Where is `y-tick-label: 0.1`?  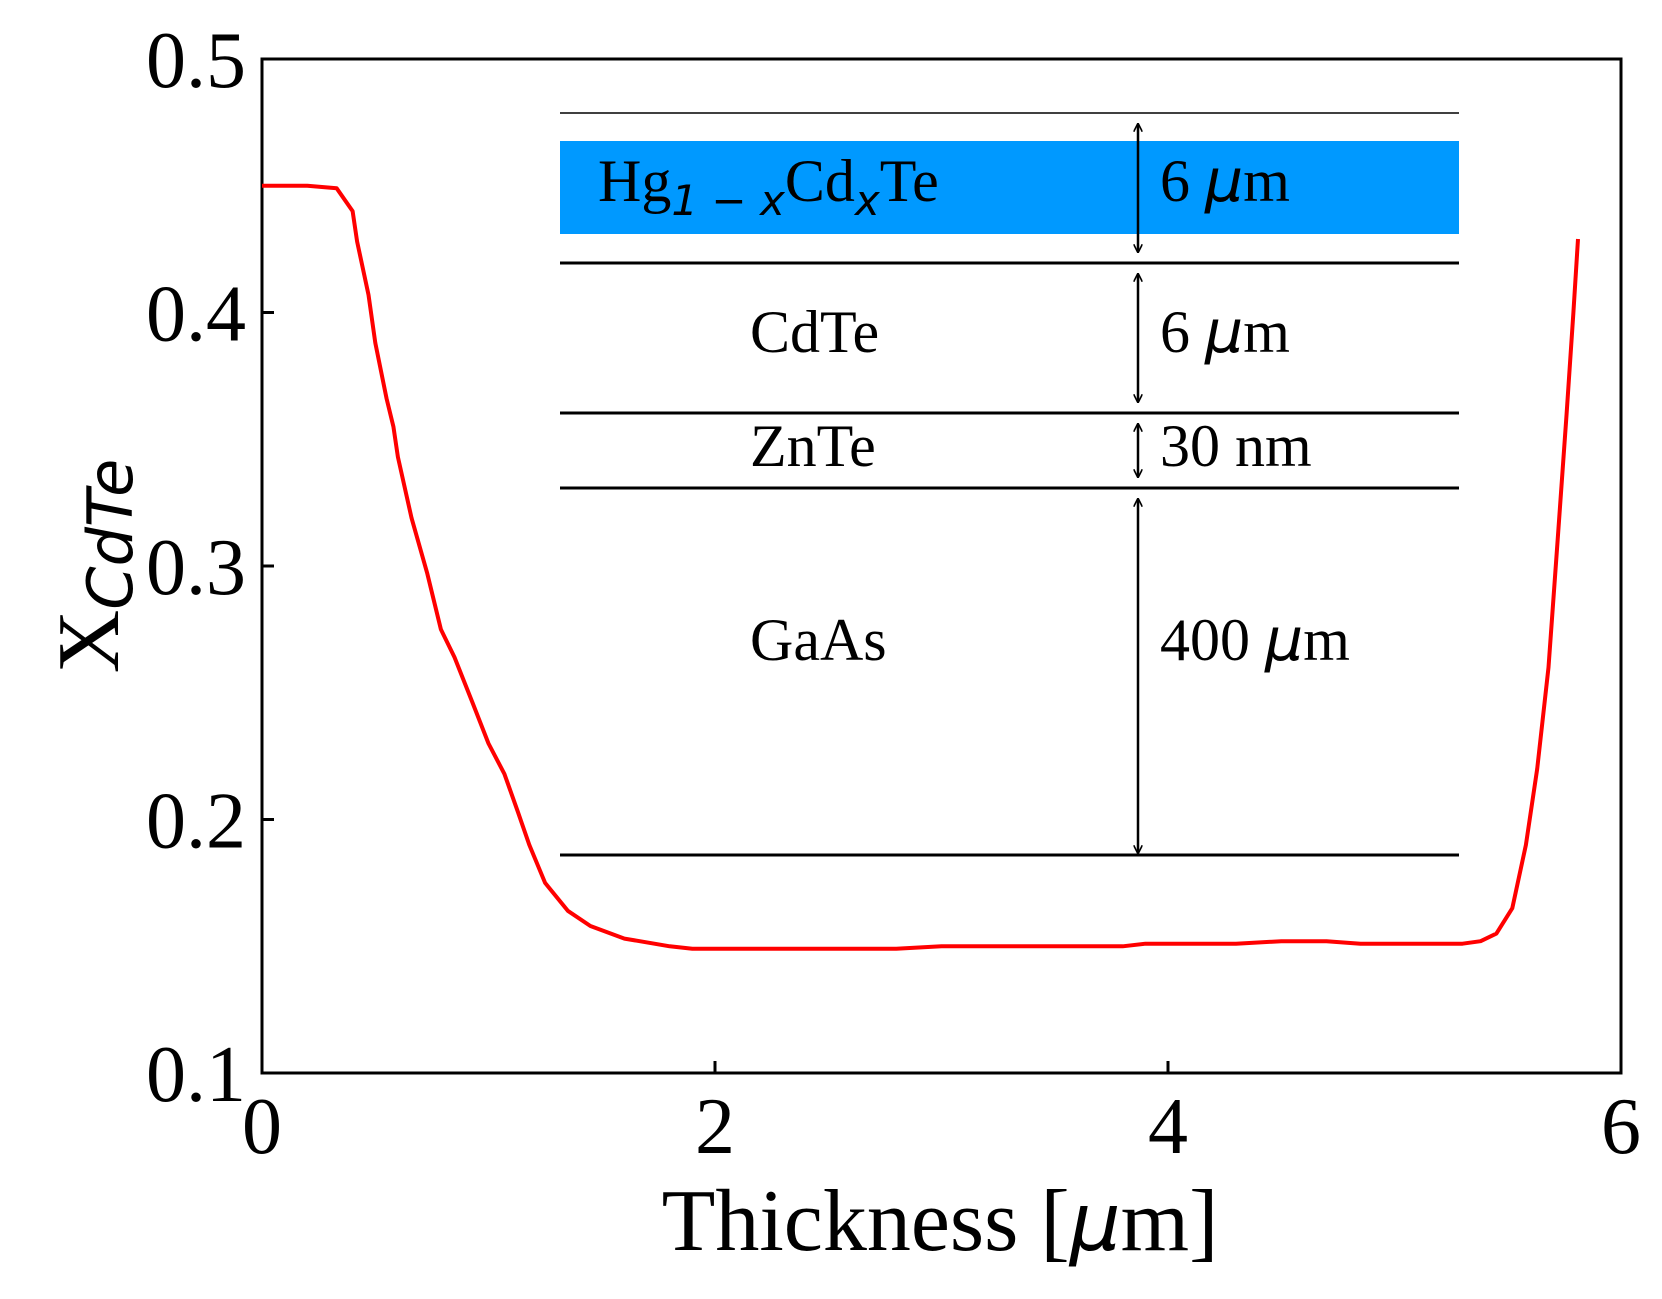 y-tick-label: 0.1 is located at coordinates (196, 1075).